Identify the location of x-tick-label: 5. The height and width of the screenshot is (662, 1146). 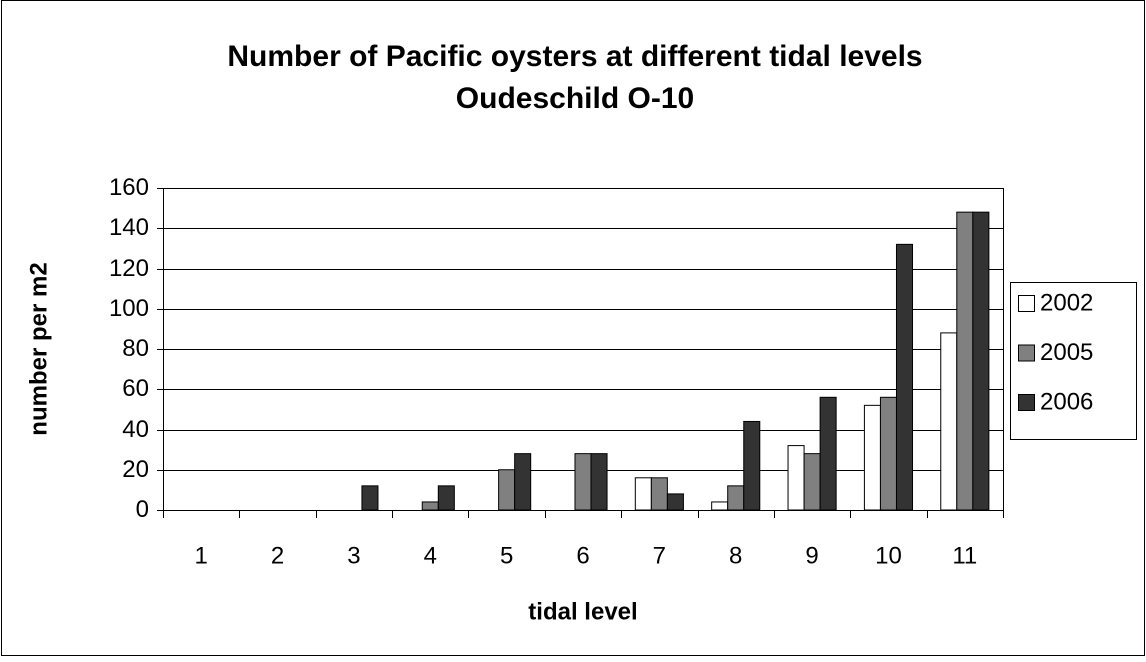
(506, 555).